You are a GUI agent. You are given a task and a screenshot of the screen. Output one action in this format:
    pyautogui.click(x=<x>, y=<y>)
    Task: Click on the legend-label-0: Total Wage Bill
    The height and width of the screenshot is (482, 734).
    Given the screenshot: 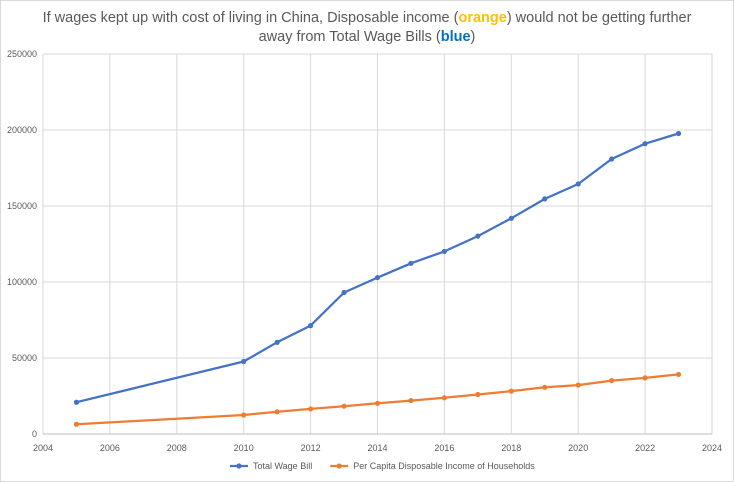 What is the action you would take?
    pyautogui.click(x=282, y=466)
    